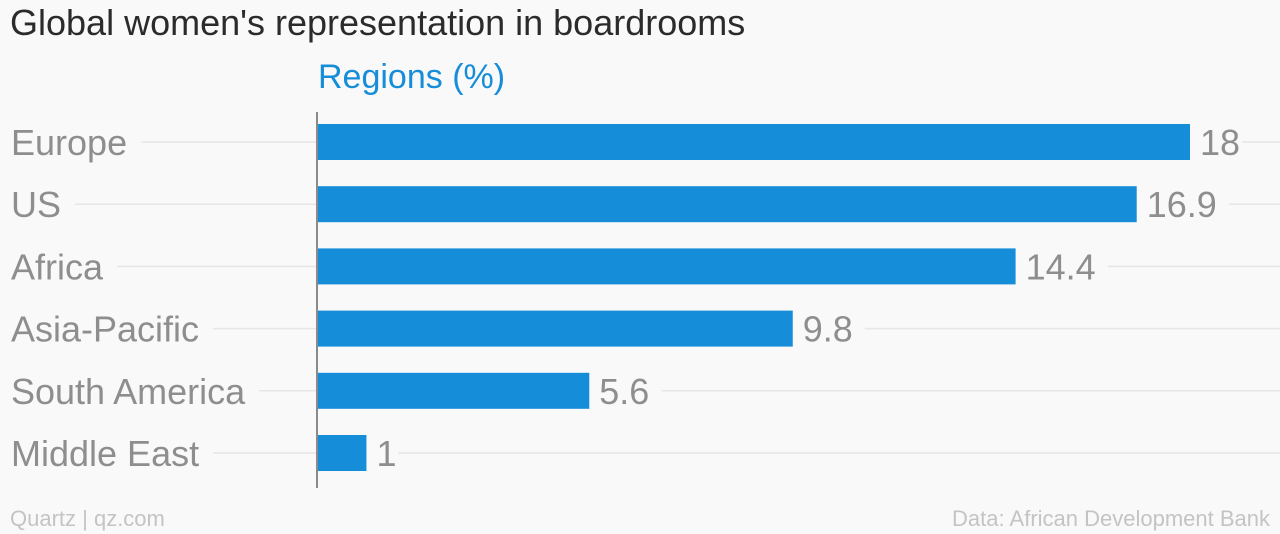 The image size is (1280, 534). What do you see at coordinates (87, 518) in the screenshot?
I see `footer-credit: Quartz | qz.com` at bounding box center [87, 518].